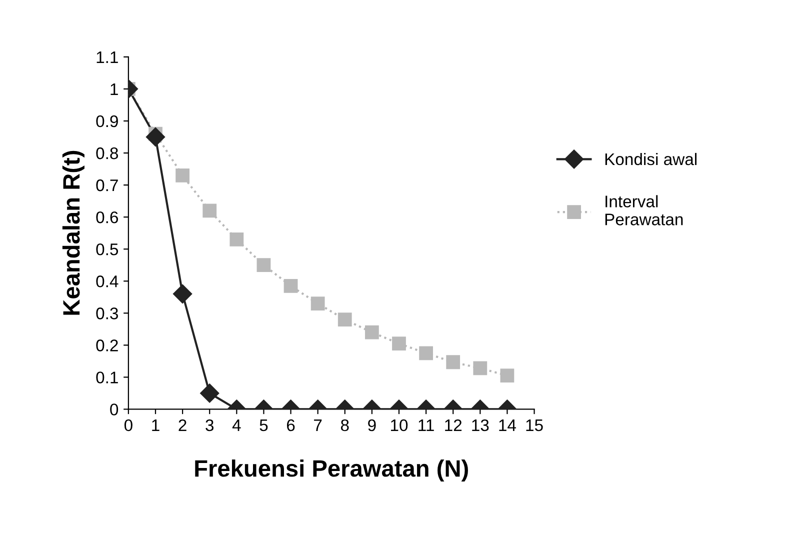 This screenshot has width=788, height=542. I want to click on y-tick-label: 0.5, so click(107, 249).